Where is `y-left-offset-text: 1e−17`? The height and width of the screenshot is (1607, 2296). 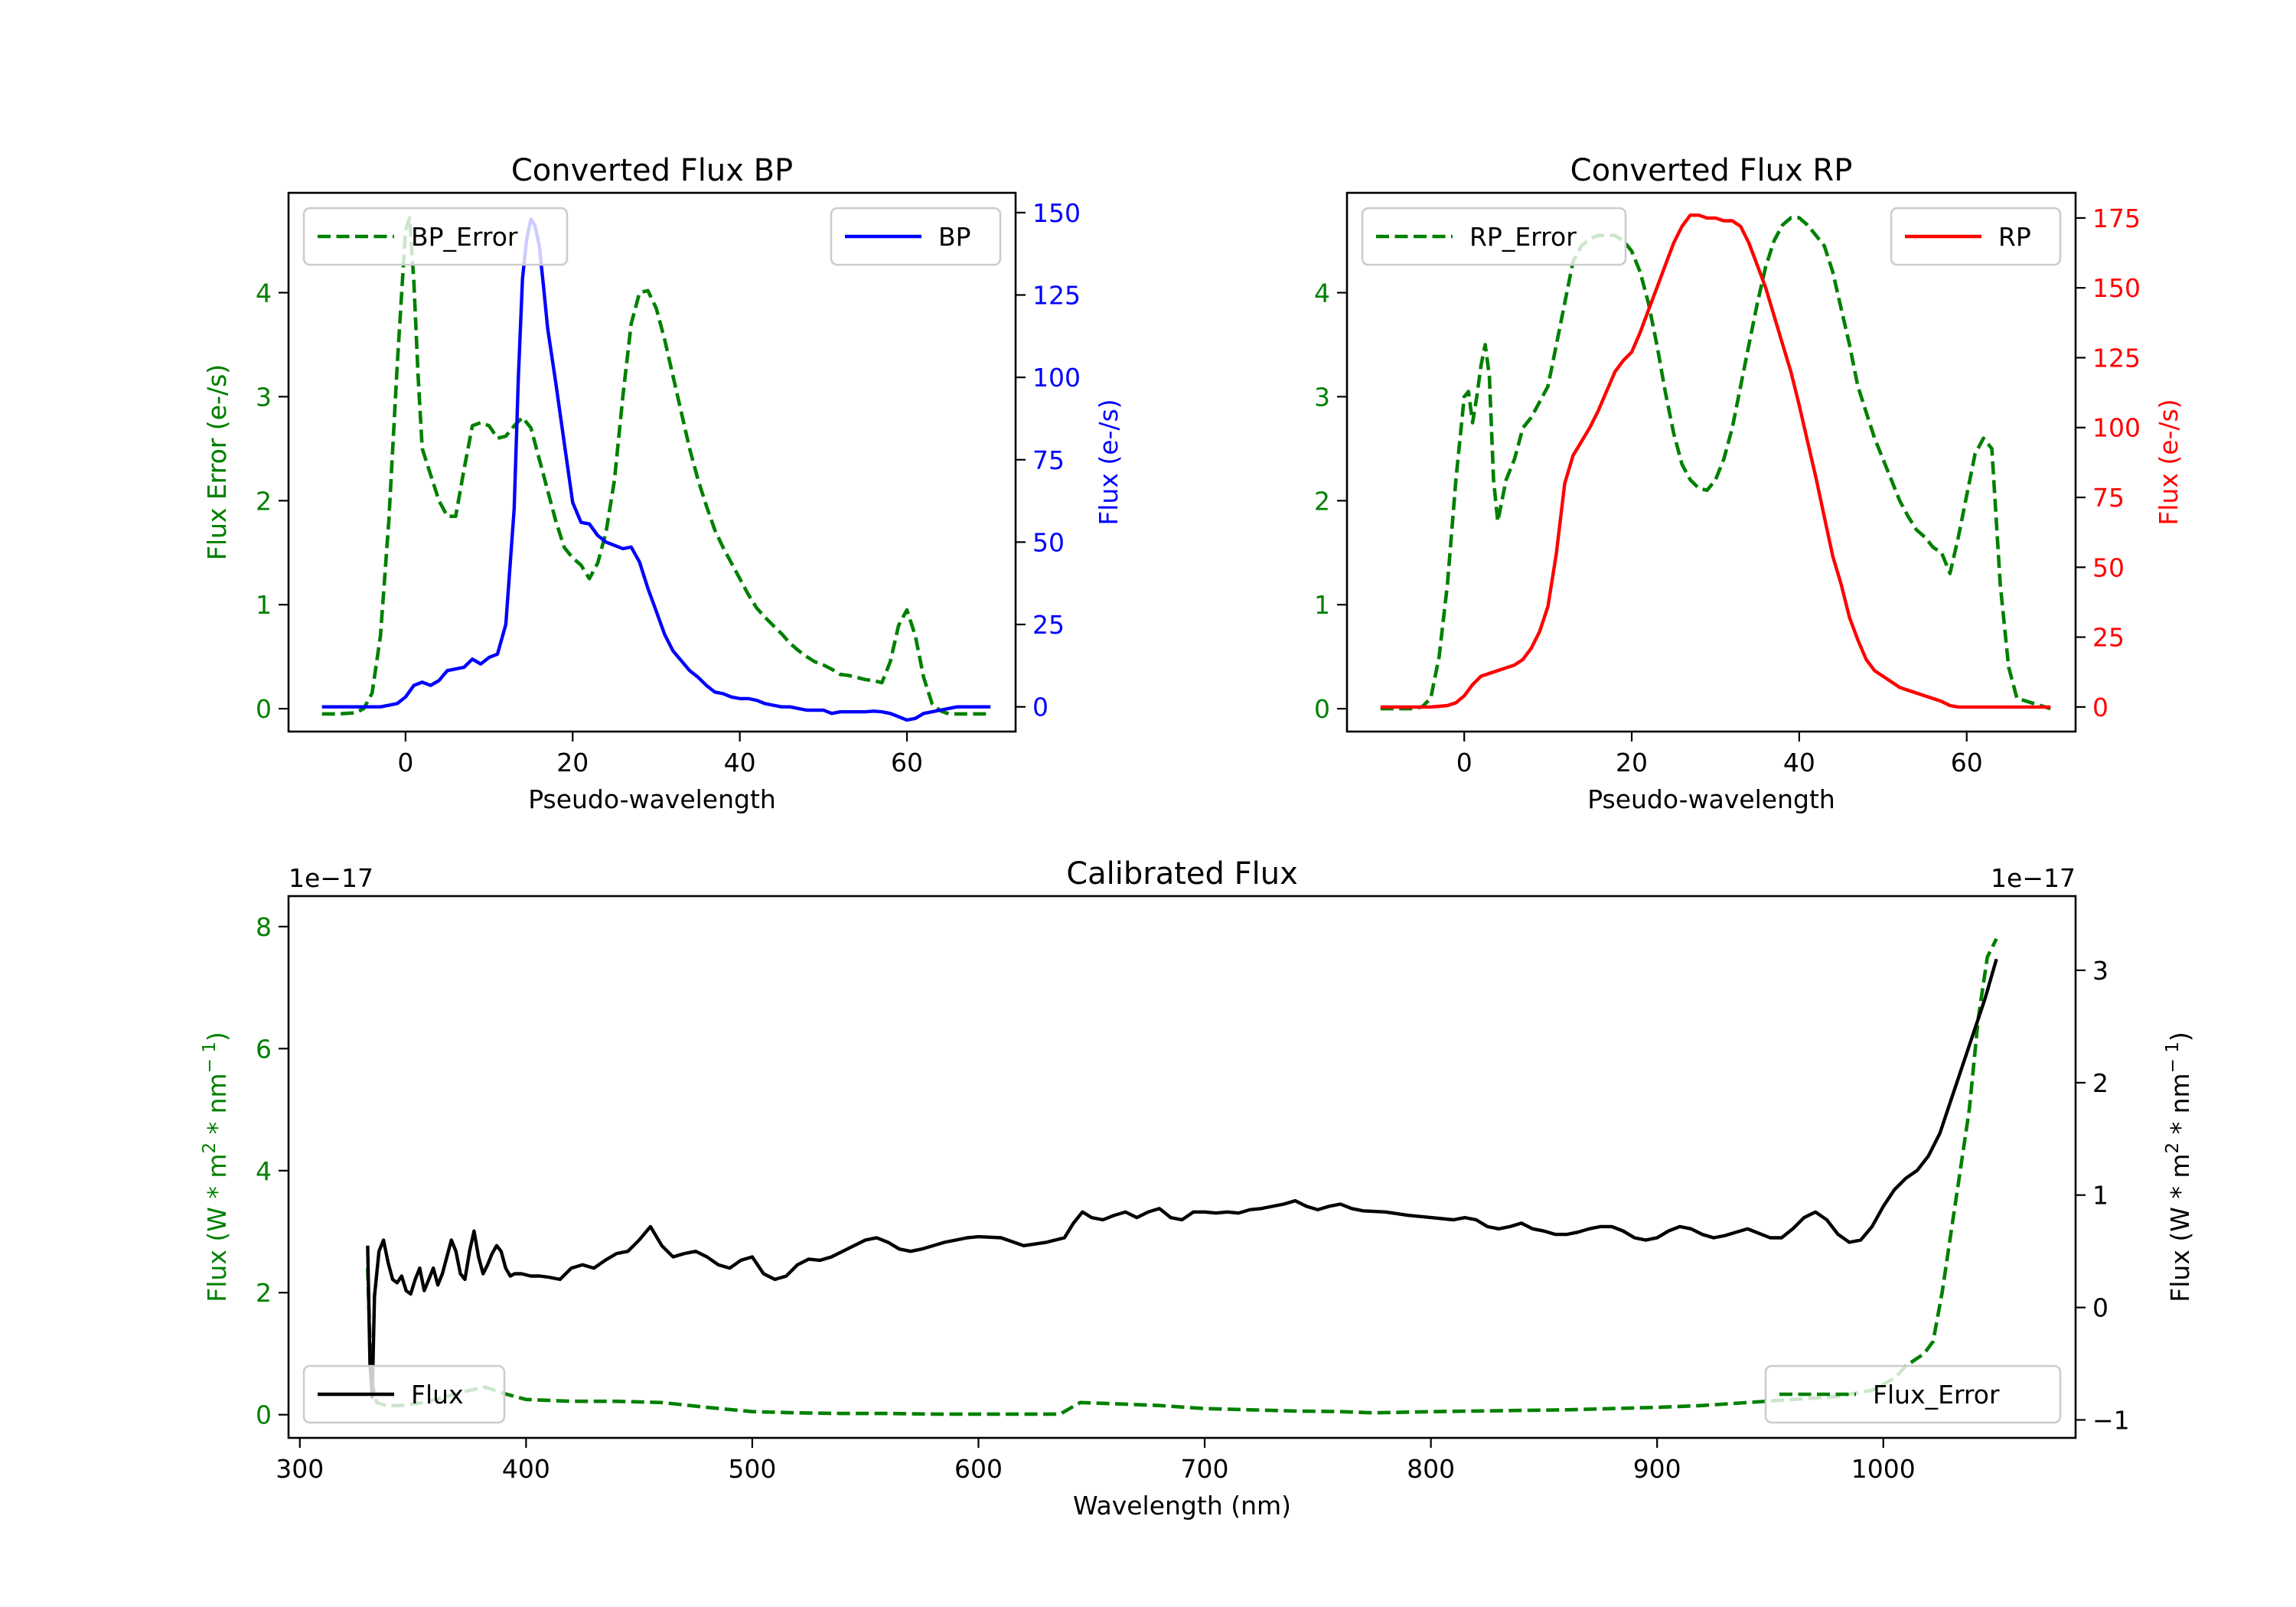
y-left-offset-text: 1e−17 is located at coordinates (331, 878).